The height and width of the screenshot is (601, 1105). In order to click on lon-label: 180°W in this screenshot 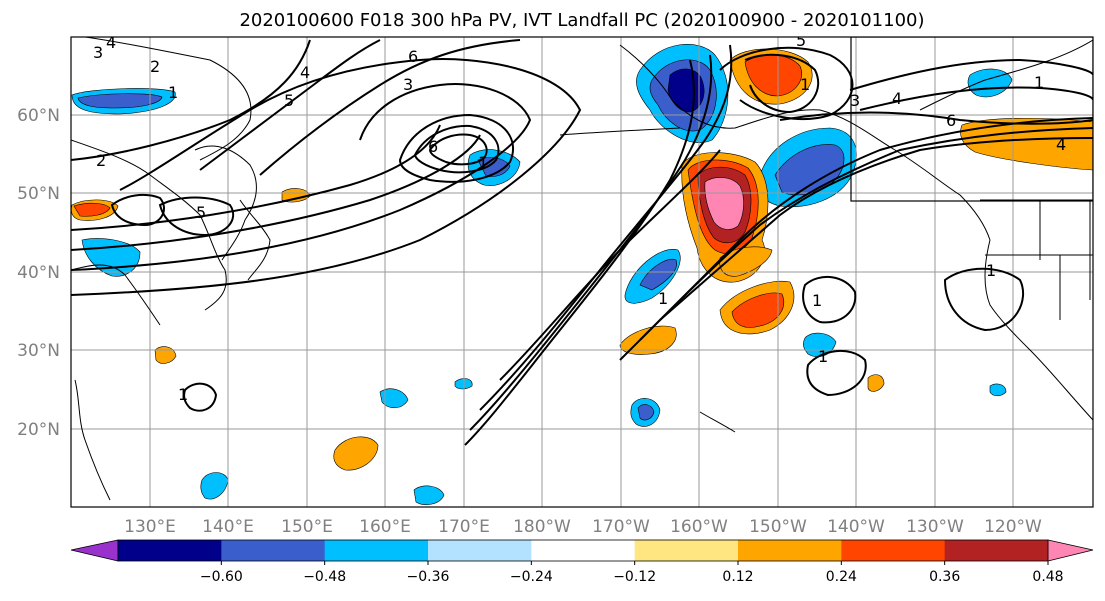, I will do `click(542, 527)`.